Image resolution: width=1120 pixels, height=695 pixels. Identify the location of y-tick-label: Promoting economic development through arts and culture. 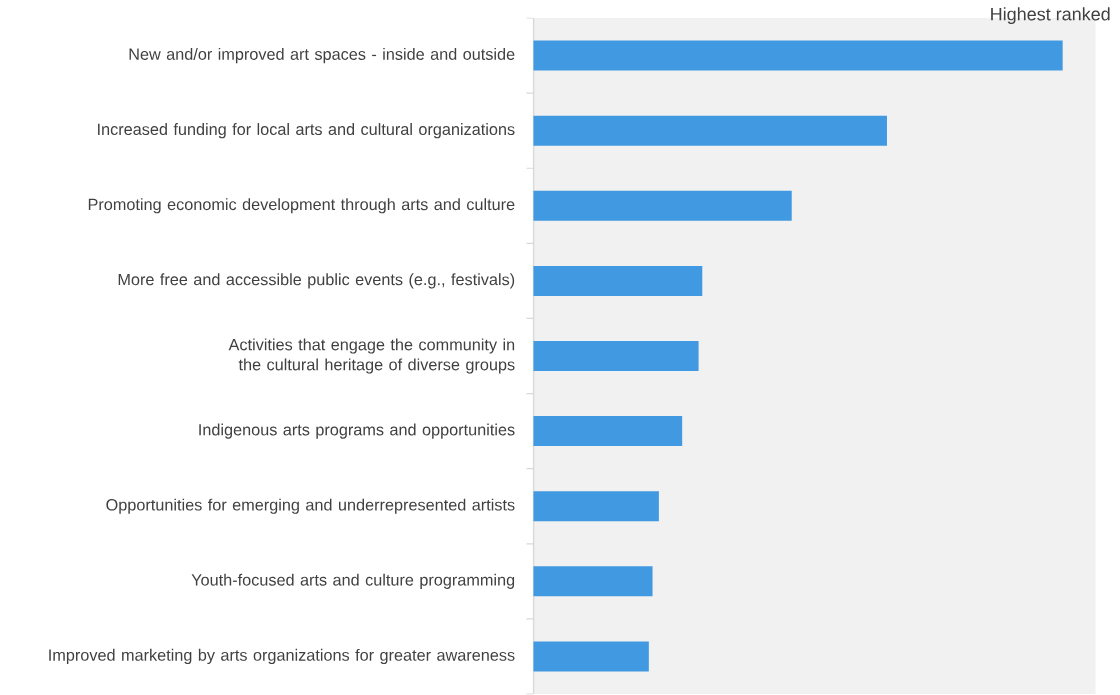
(301, 206).